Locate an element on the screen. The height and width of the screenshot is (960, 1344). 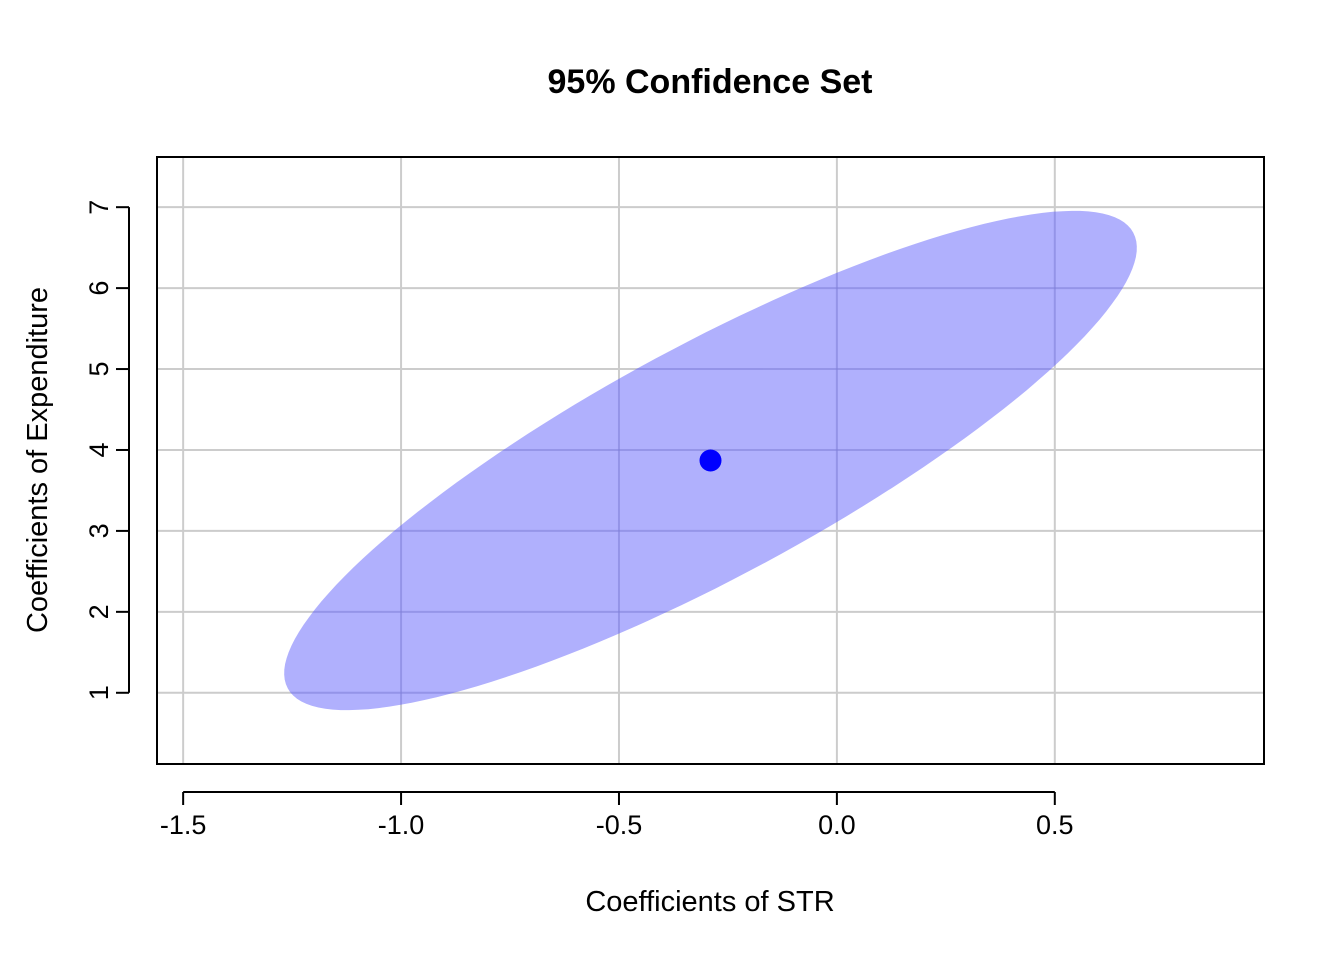
x-tick-label-4: 0.5 is located at coordinates (1055, 825).